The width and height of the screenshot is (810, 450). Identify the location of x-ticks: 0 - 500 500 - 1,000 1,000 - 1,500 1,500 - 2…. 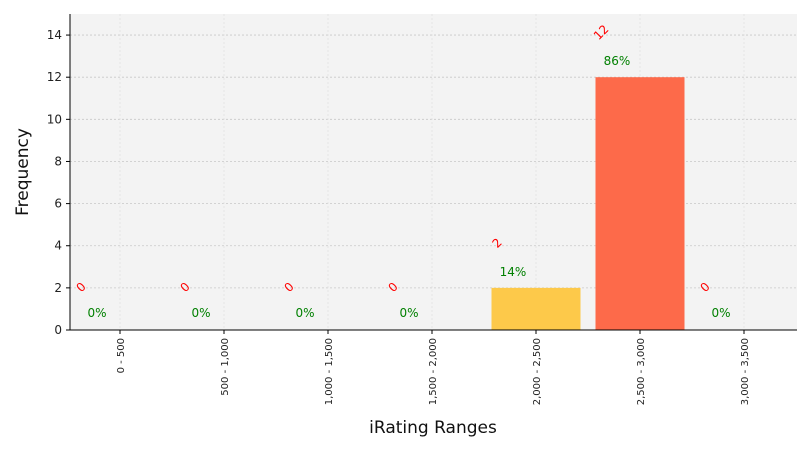
(433, 367).